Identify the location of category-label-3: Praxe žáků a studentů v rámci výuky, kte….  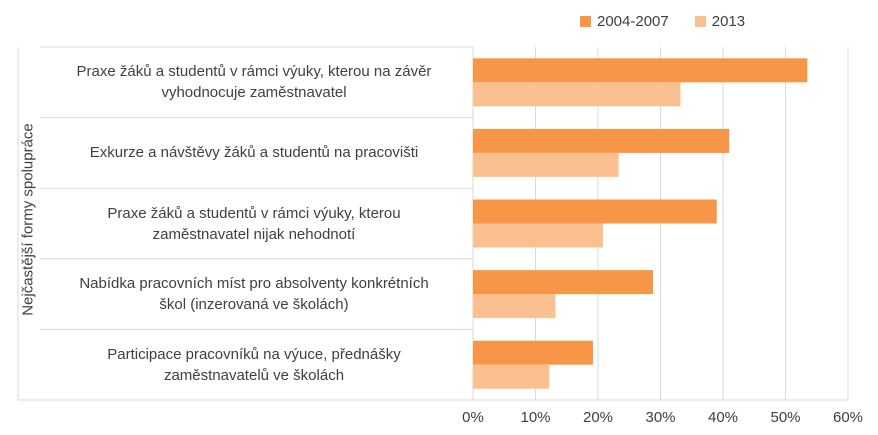
(254, 224).